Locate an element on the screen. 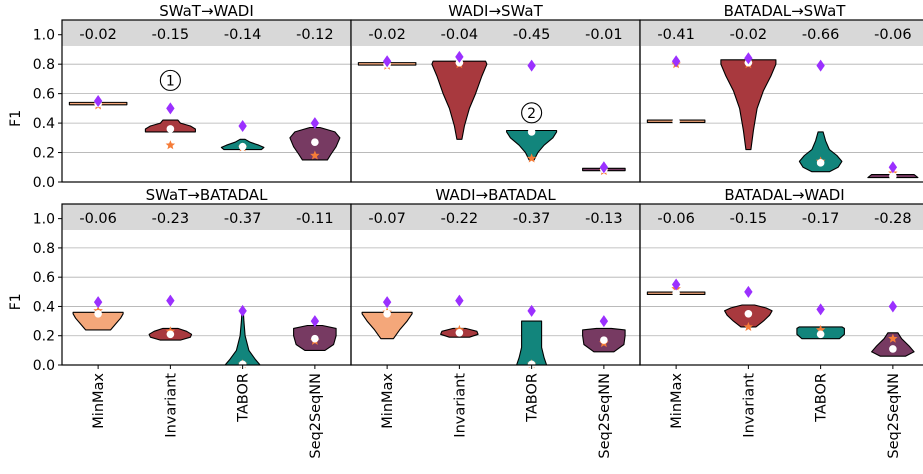 The width and height of the screenshot is (923, 474). delta-label: -0.04 is located at coordinates (460, 35).